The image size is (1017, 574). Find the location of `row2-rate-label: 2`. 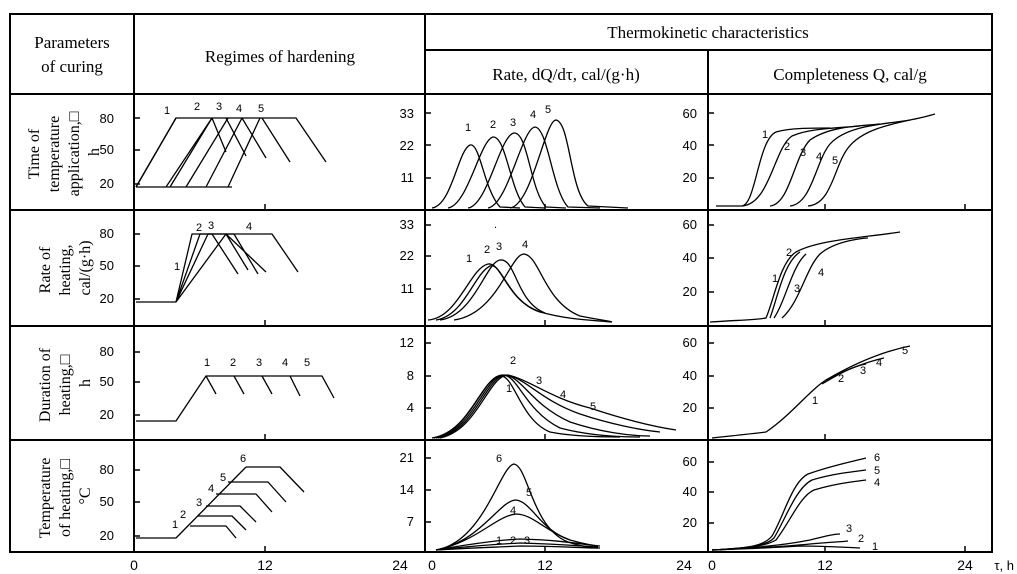

row2-rate-label: 2 is located at coordinates (487, 250).